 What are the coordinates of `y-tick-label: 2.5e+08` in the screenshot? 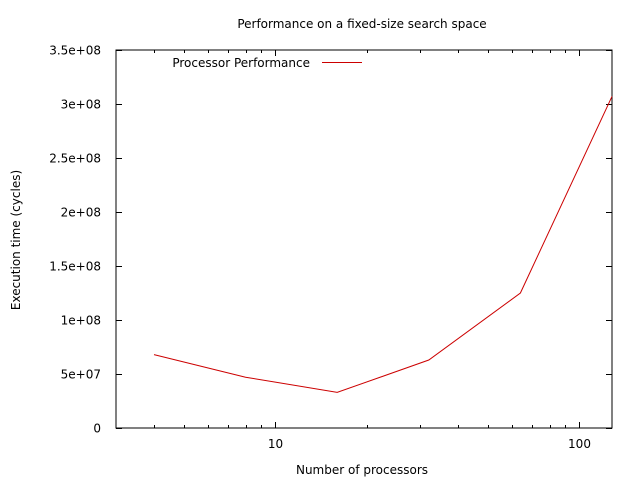 It's located at (75, 159).